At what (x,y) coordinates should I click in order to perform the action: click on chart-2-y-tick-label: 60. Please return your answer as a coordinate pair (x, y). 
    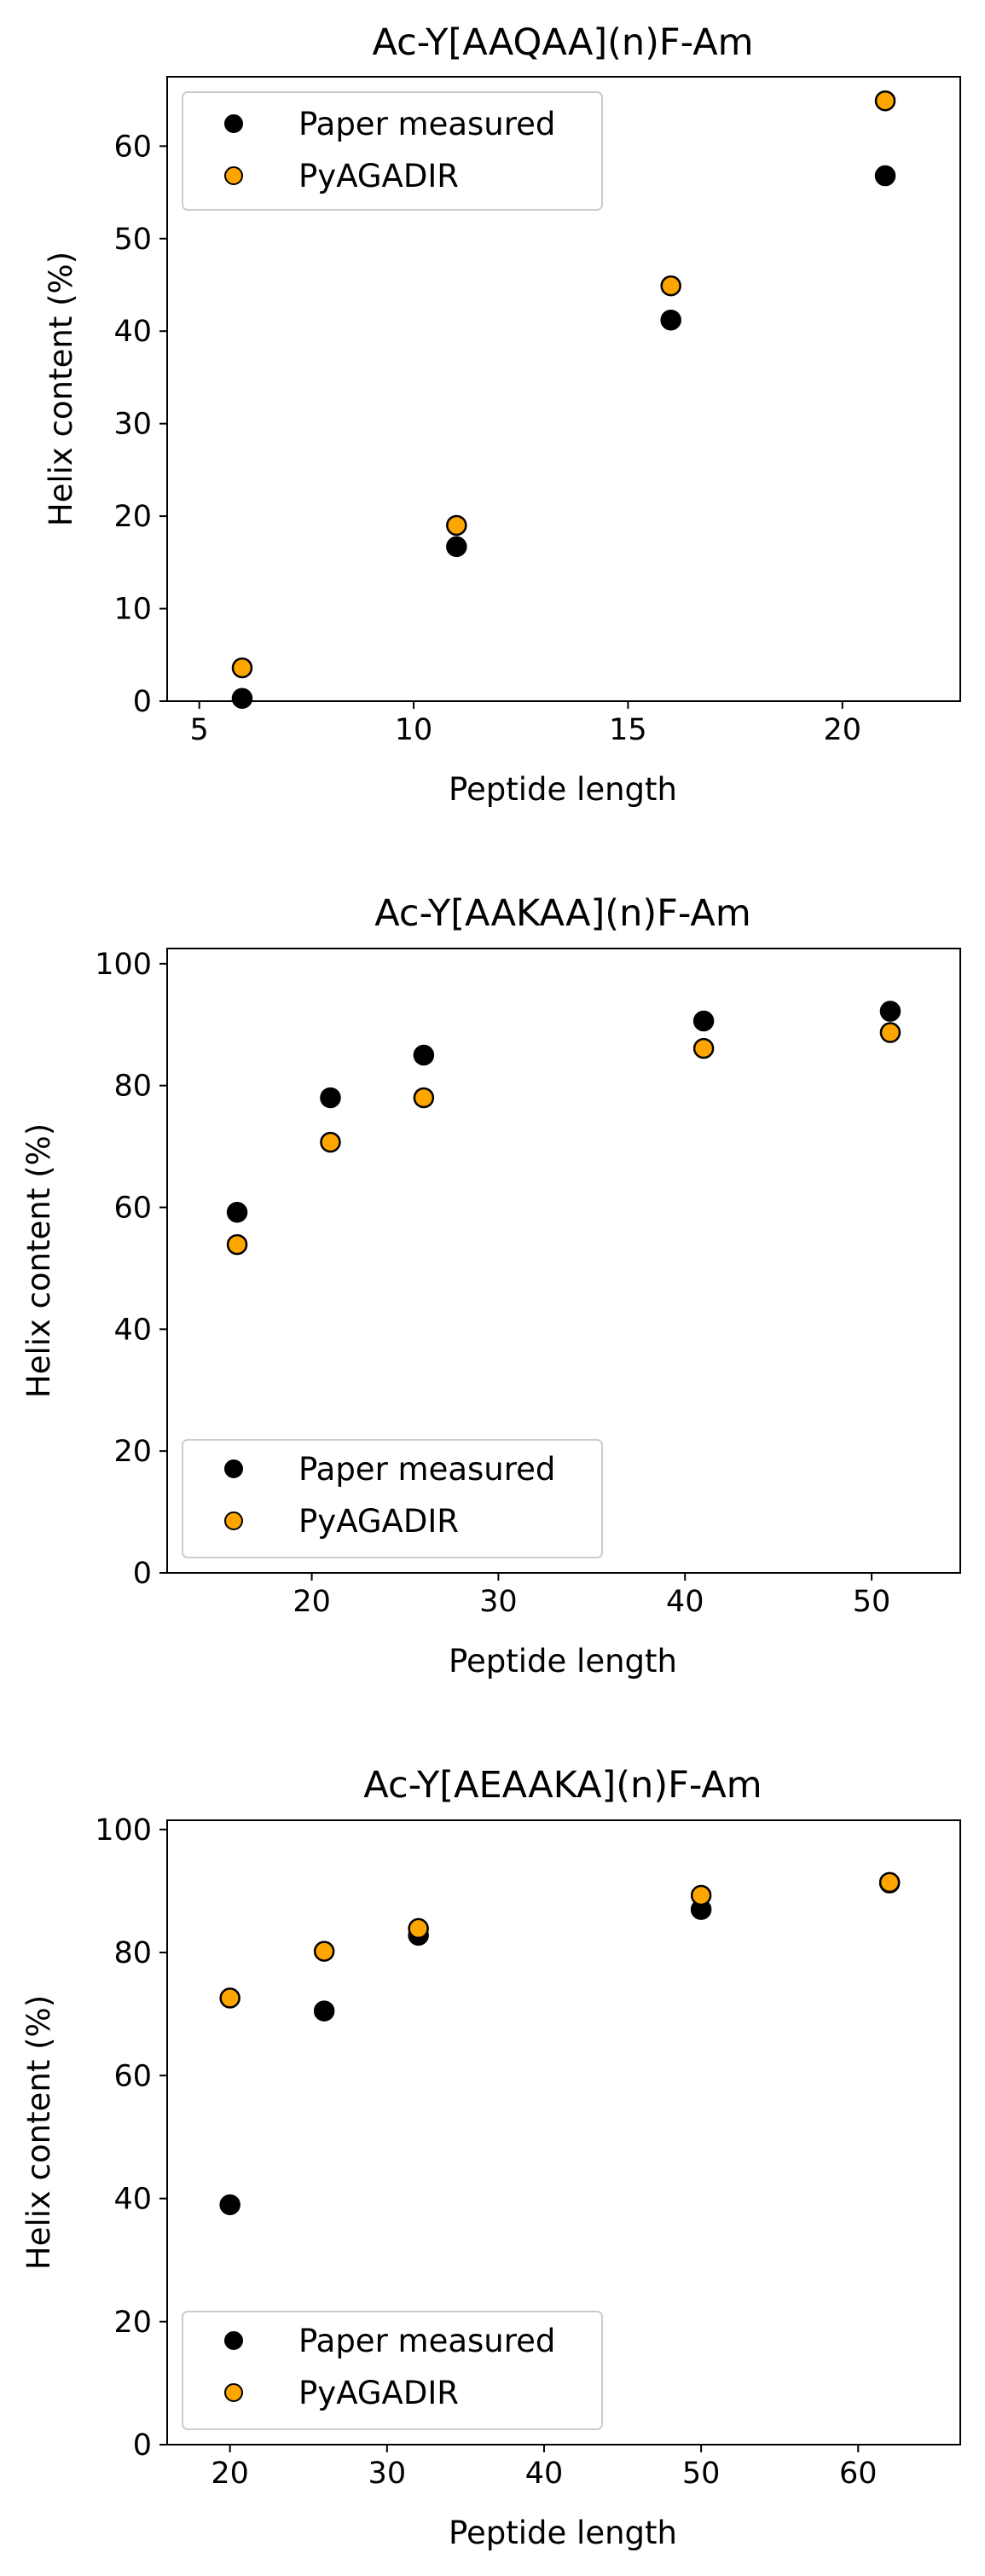
    Looking at the image, I should click on (132, 1209).